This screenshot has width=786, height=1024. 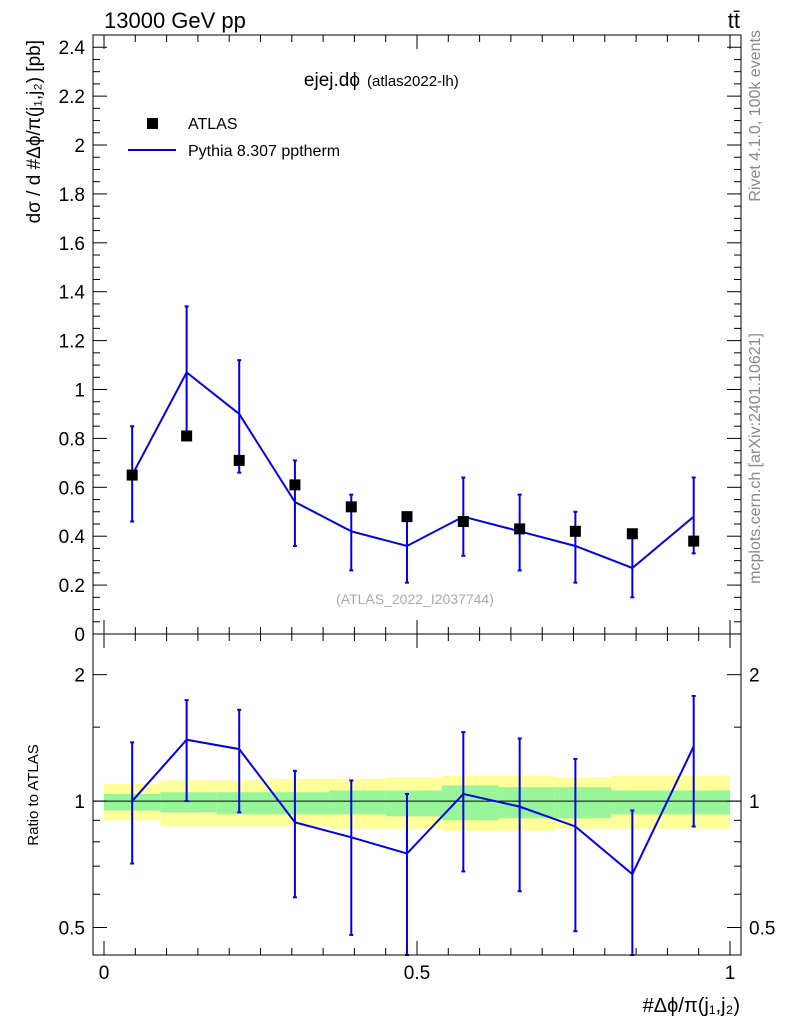 I want to click on main-y-axis-label: dσ / d #Δϕ/π(j₁,j₂) [pb], so click(x=34, y=131).